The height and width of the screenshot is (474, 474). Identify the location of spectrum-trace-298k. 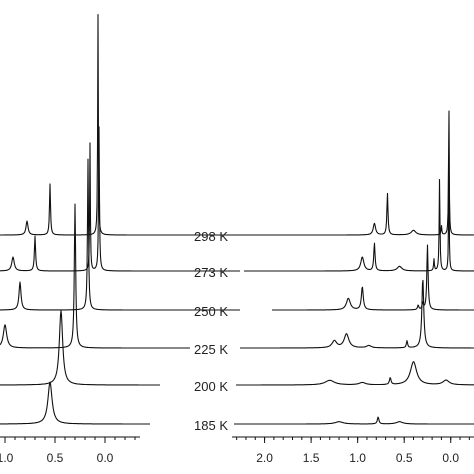
(355, 173).